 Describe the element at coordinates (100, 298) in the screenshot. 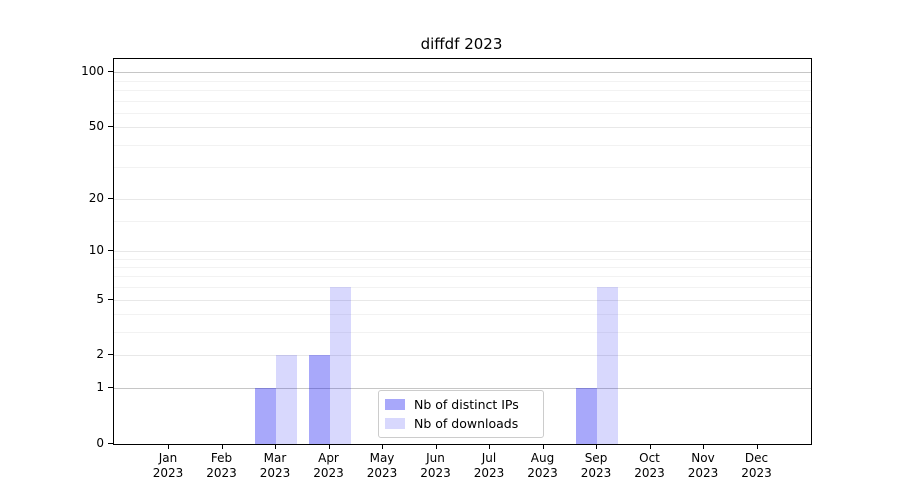

I see `y-axis-tick-label: 5` at that location.